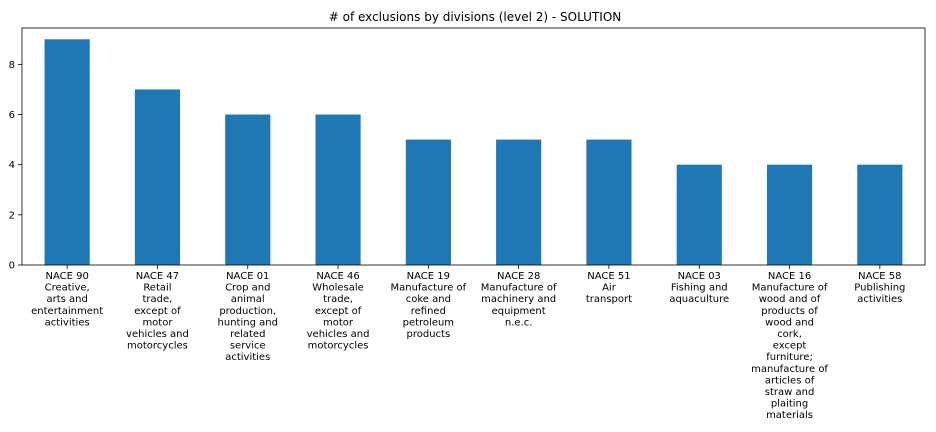 The image size is (936, 432). What do you see at coordinates (12, 165) in the screenshot?
I see `y-tick-label: 4` at bounding box center [12, 165].